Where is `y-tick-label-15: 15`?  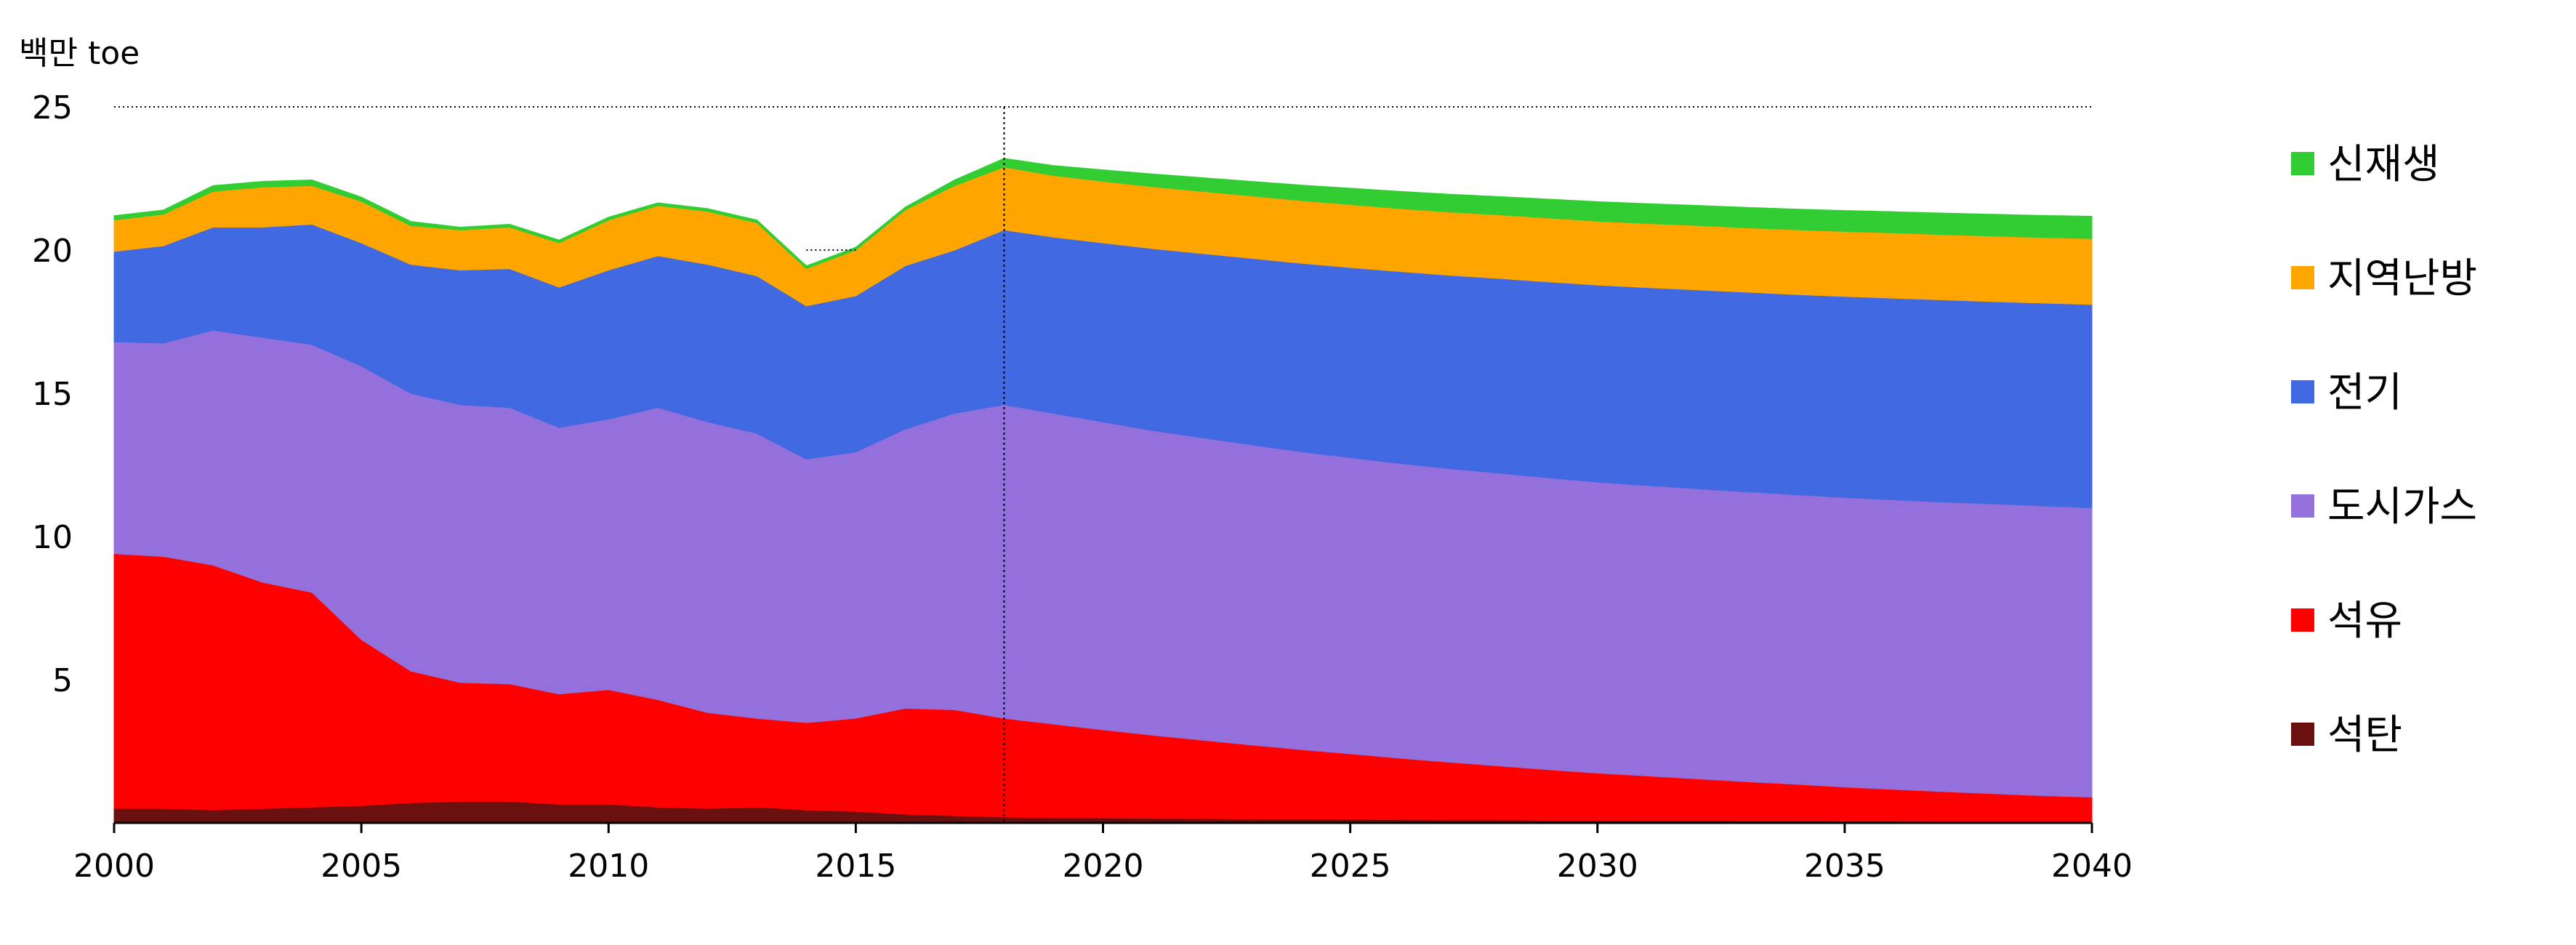
y-tick-label-15: 15 is located at coordinates (52, 394).